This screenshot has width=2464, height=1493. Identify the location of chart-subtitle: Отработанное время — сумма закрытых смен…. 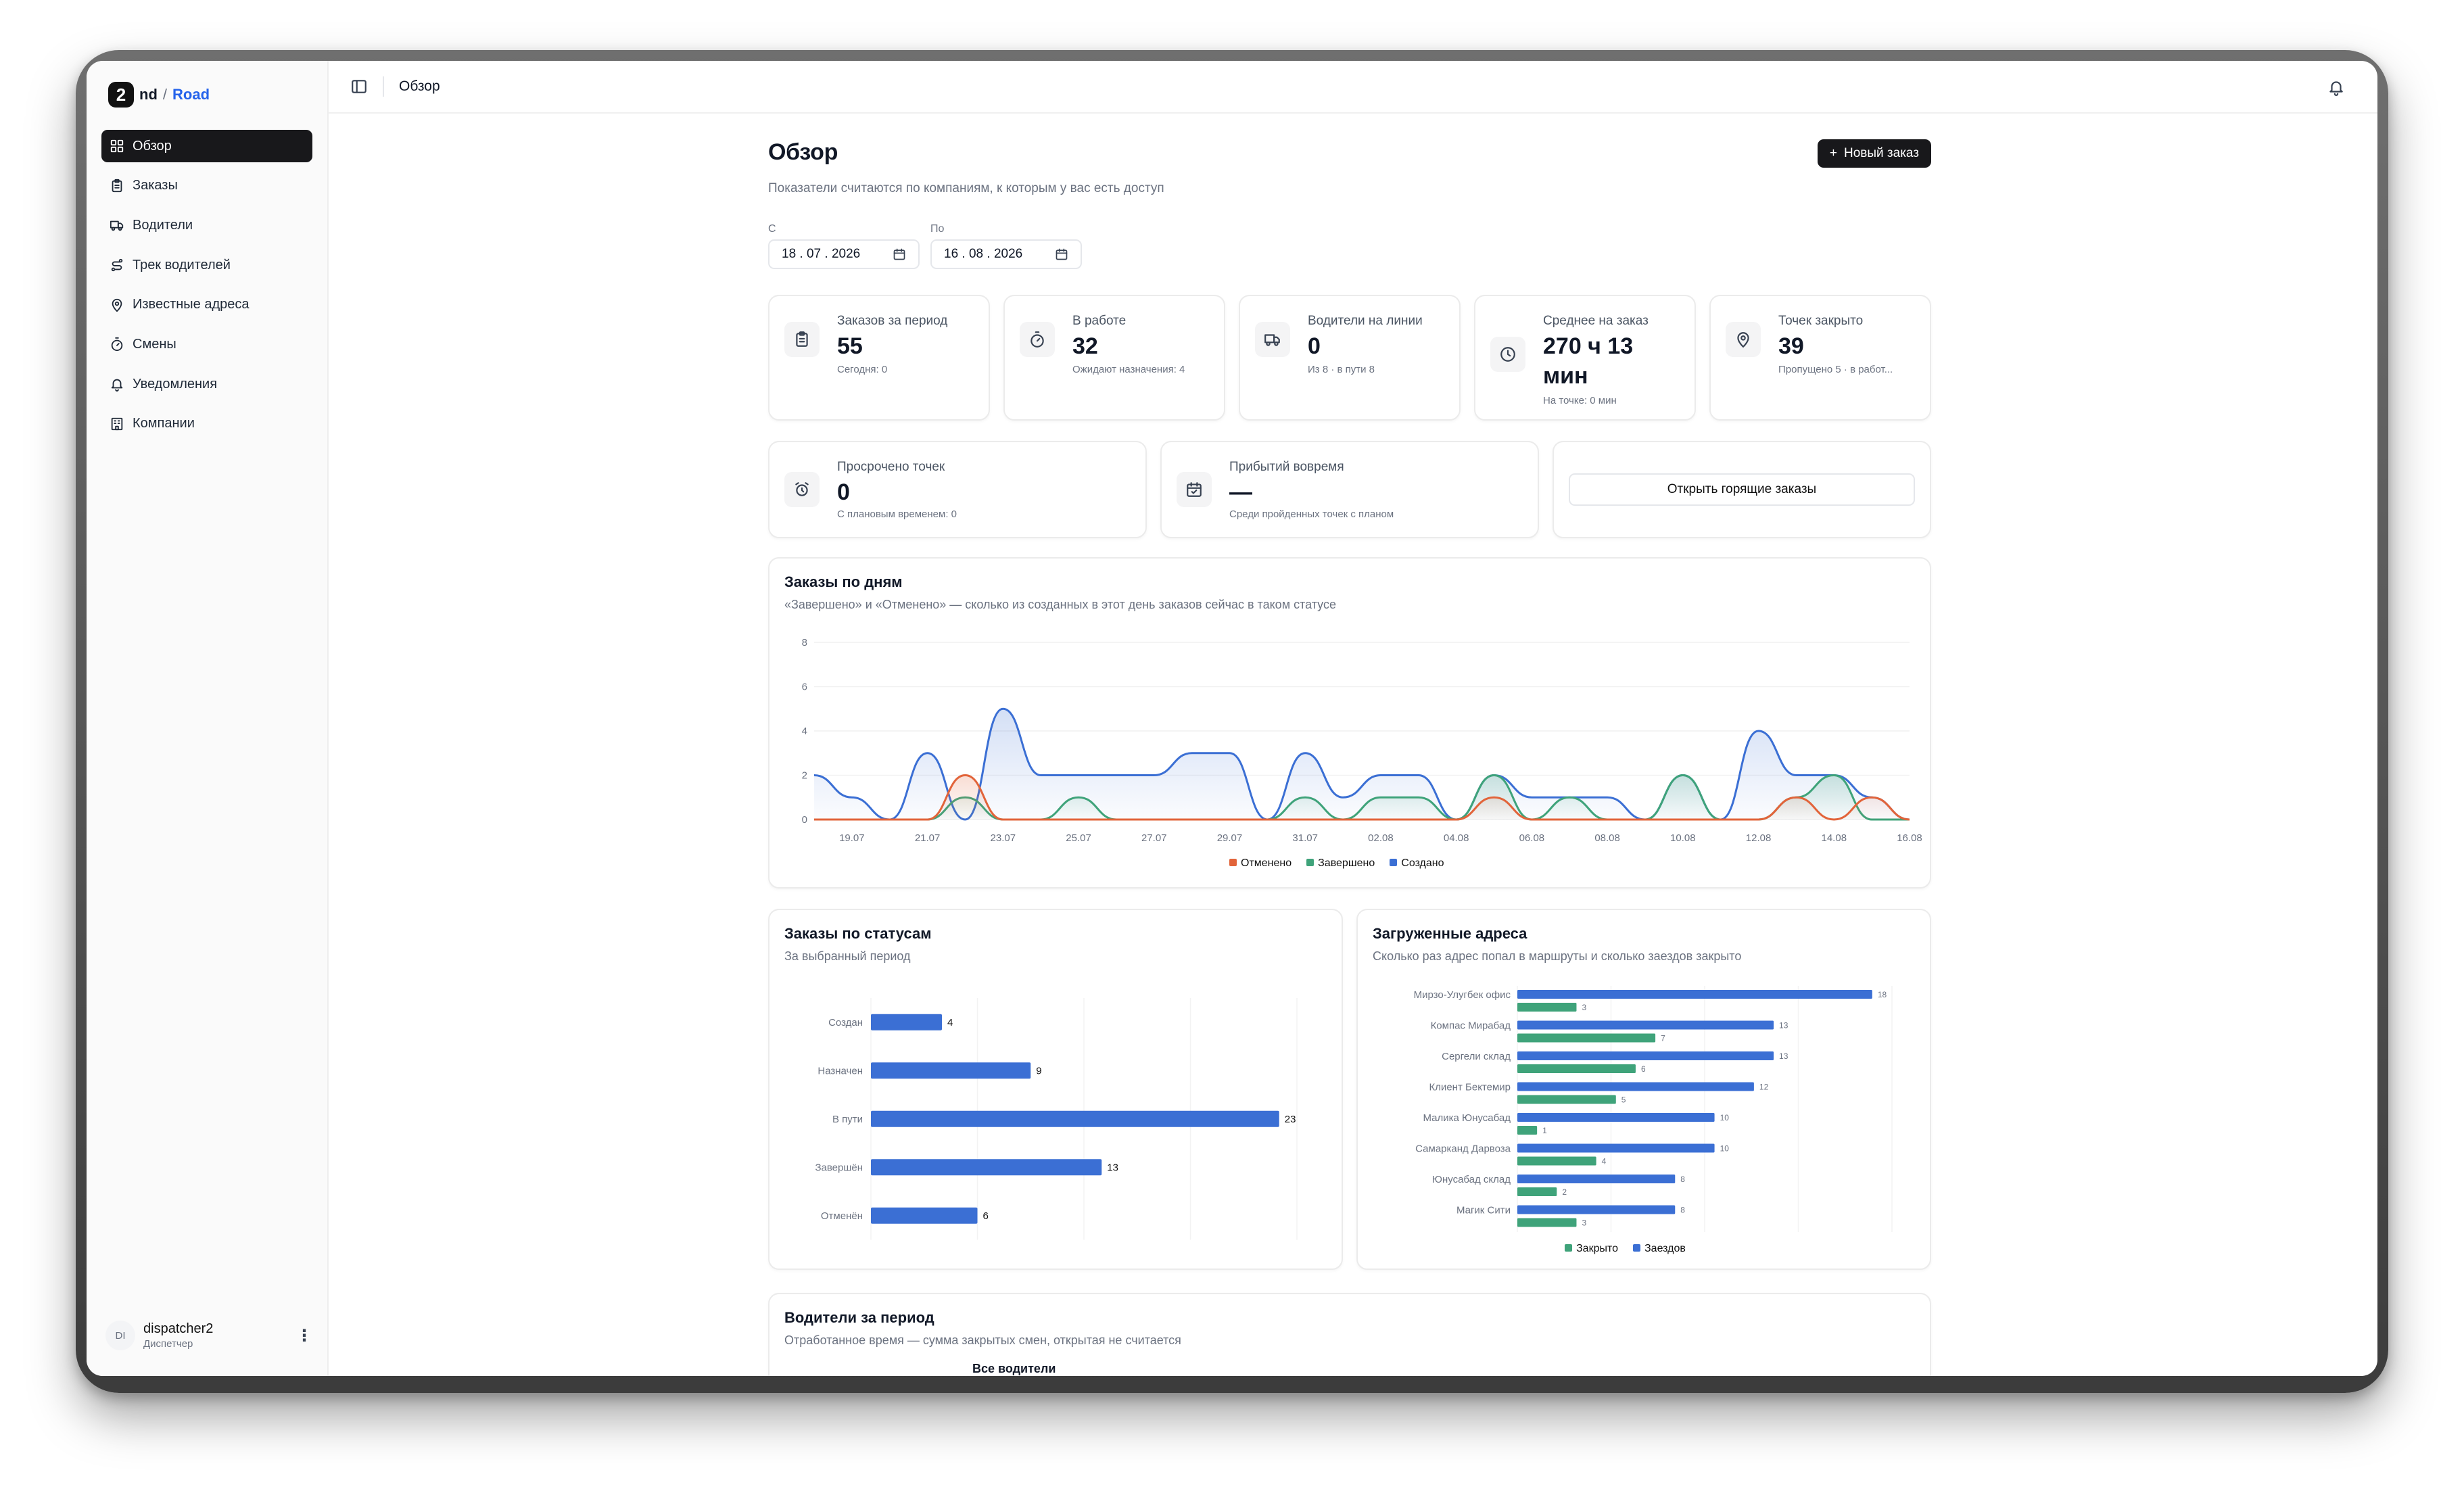
(982, 1340).